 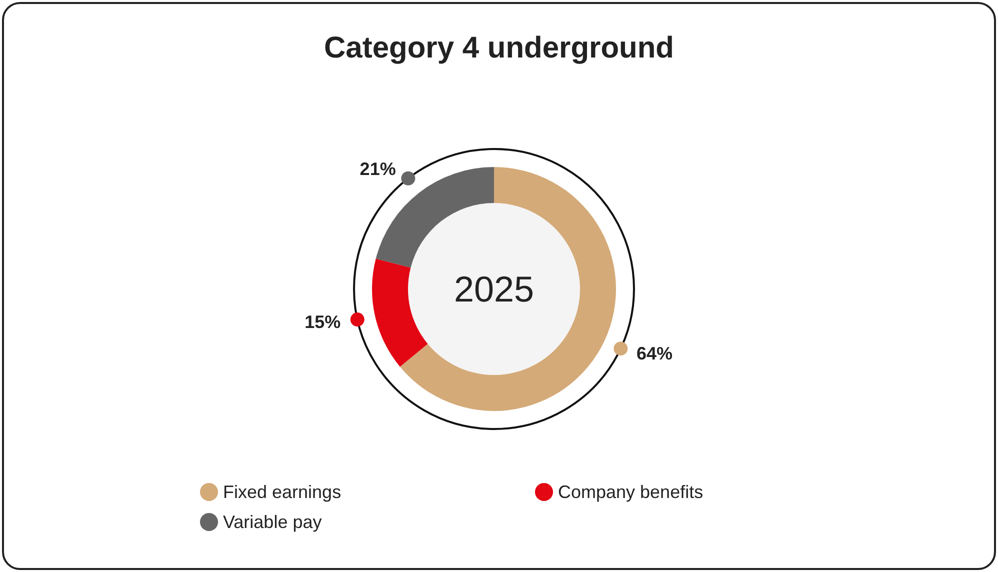 I want to click on legend-label: Fixed earnings, so click(x=282, y=492).